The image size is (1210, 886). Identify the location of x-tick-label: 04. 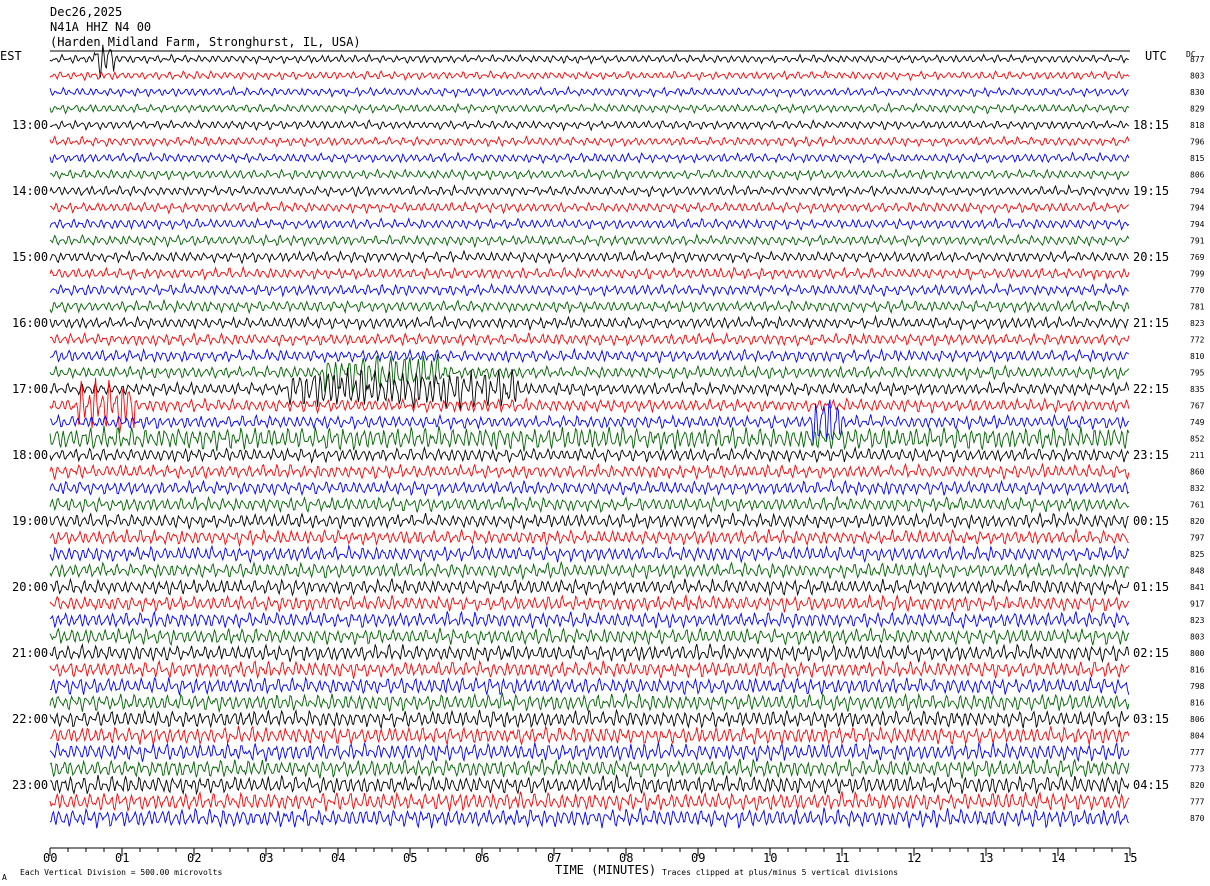
(338, 858).